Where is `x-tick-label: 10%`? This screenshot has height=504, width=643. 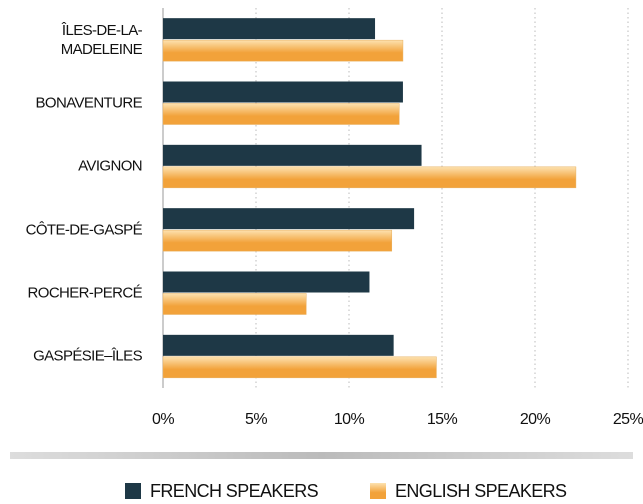 x-tick-label: 10% is located at coordinates (349, 419).